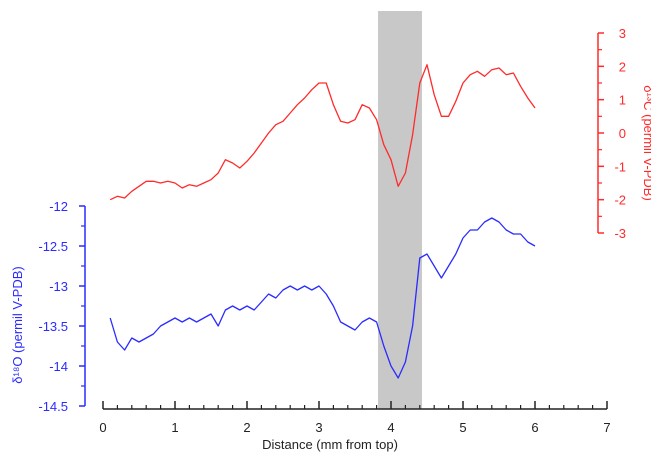 Image resolution: width=651 pixels, height=452 pixels. I want to click on shaded-region-layer, so click(400, 210).